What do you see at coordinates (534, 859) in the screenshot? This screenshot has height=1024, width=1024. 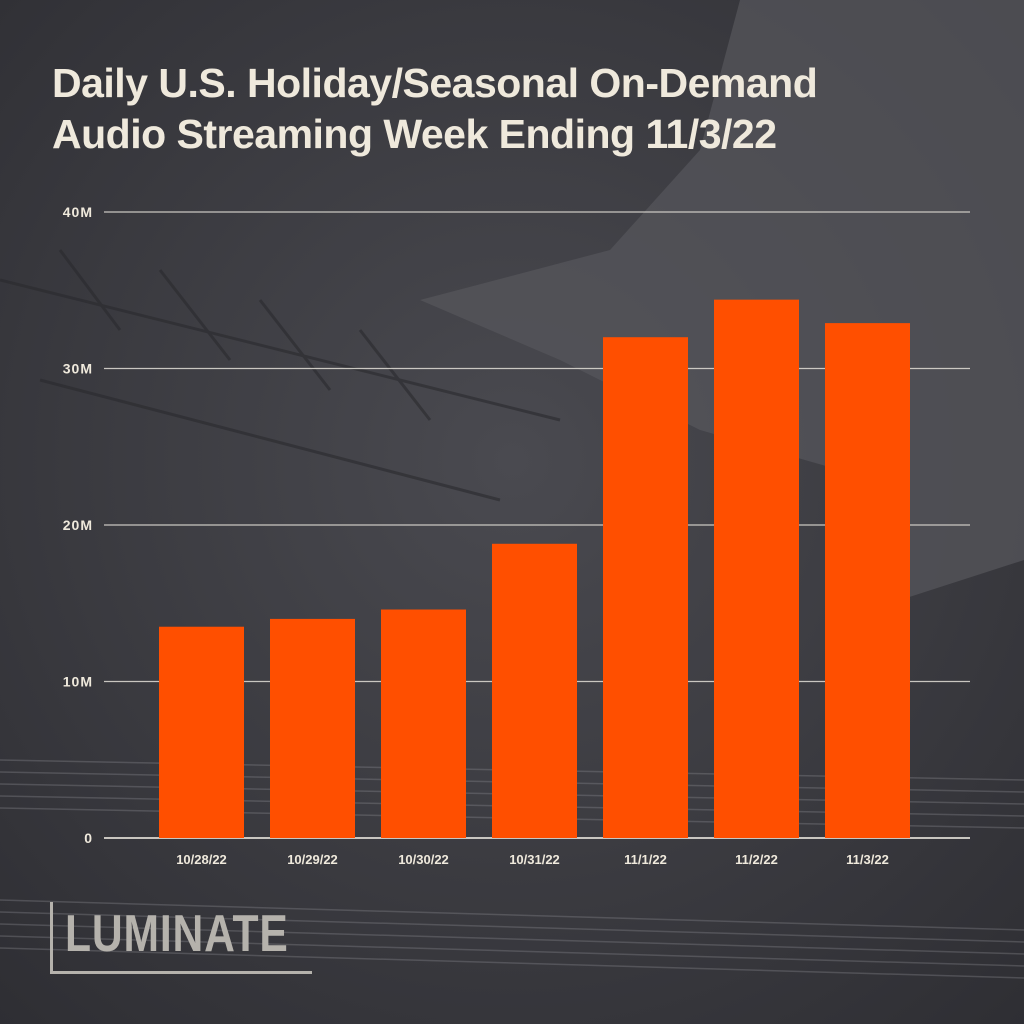 I see `x-tick-label: 10/31/22` at bounding box center [534, 859].